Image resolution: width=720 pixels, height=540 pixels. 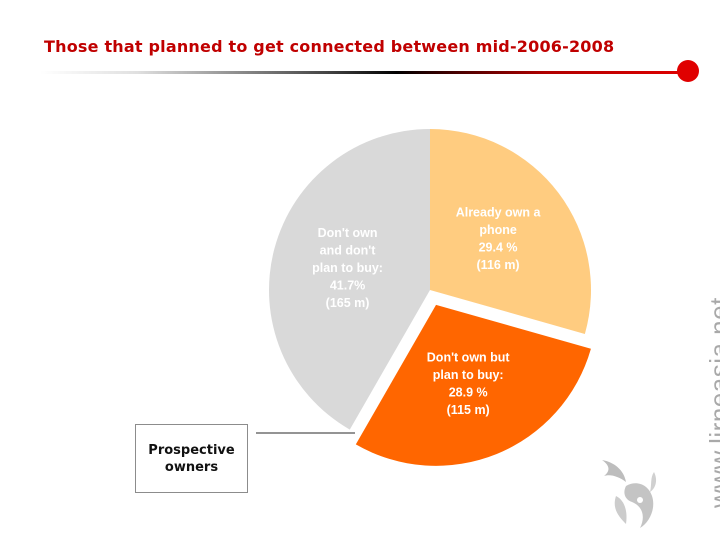 What do you see at coordinates (688, 71) in the screenshot?
I see `red-dot-accent` at bounding box center [688, 71].